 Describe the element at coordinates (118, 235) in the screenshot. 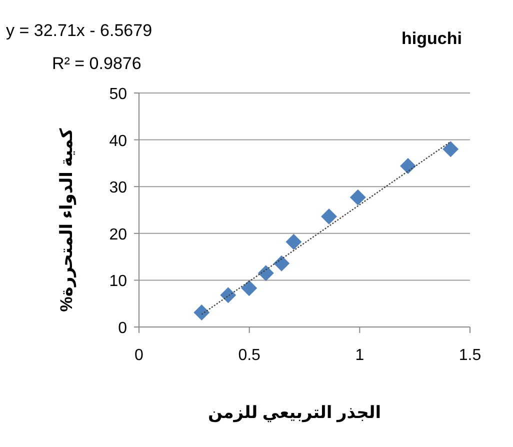

I see `y-tick-label: 20` at that location.